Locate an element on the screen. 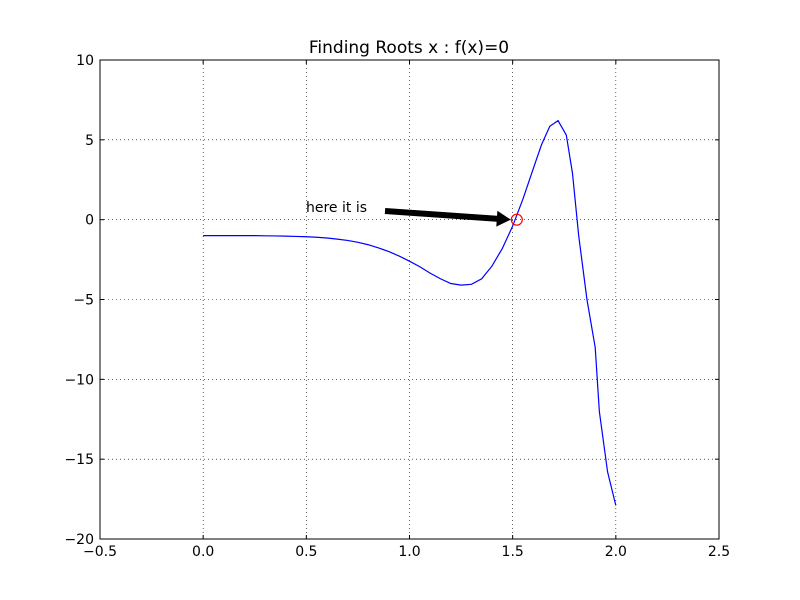 This screenshot has width=800, height=600. x-tick-label: 2.5 is located at coordinates (719, 552).